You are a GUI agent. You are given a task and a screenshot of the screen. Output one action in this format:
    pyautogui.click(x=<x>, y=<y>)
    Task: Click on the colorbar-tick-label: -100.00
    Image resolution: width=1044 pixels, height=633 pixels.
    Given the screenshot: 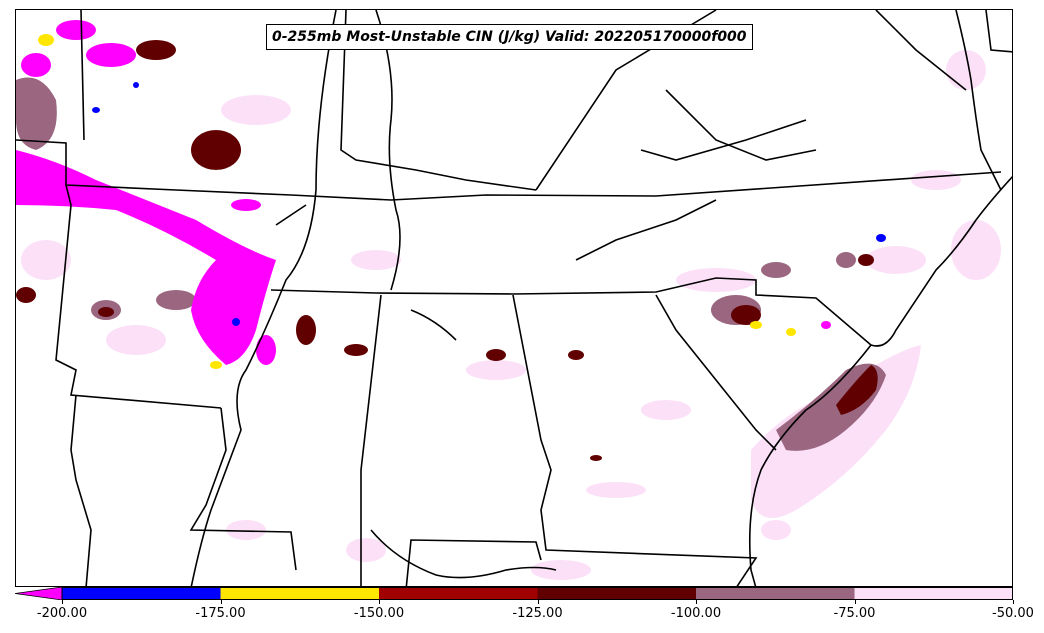 What is the action you would take?
    pyautogui.click(x=696, y=613)
    